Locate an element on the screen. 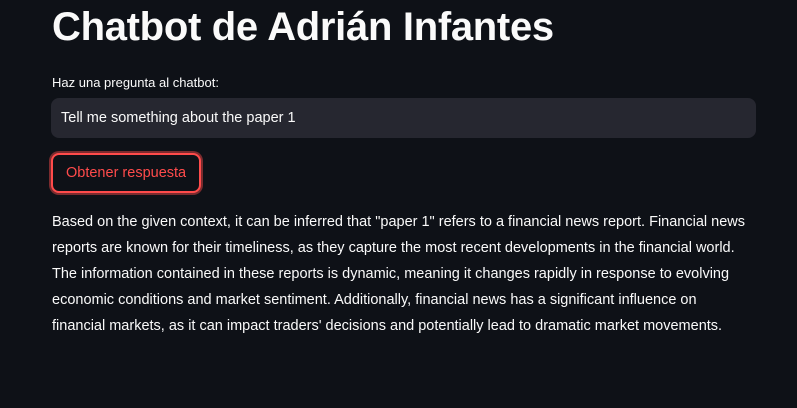  get-answer-button: Obtener respuesta is located at coordinates (126, 173).